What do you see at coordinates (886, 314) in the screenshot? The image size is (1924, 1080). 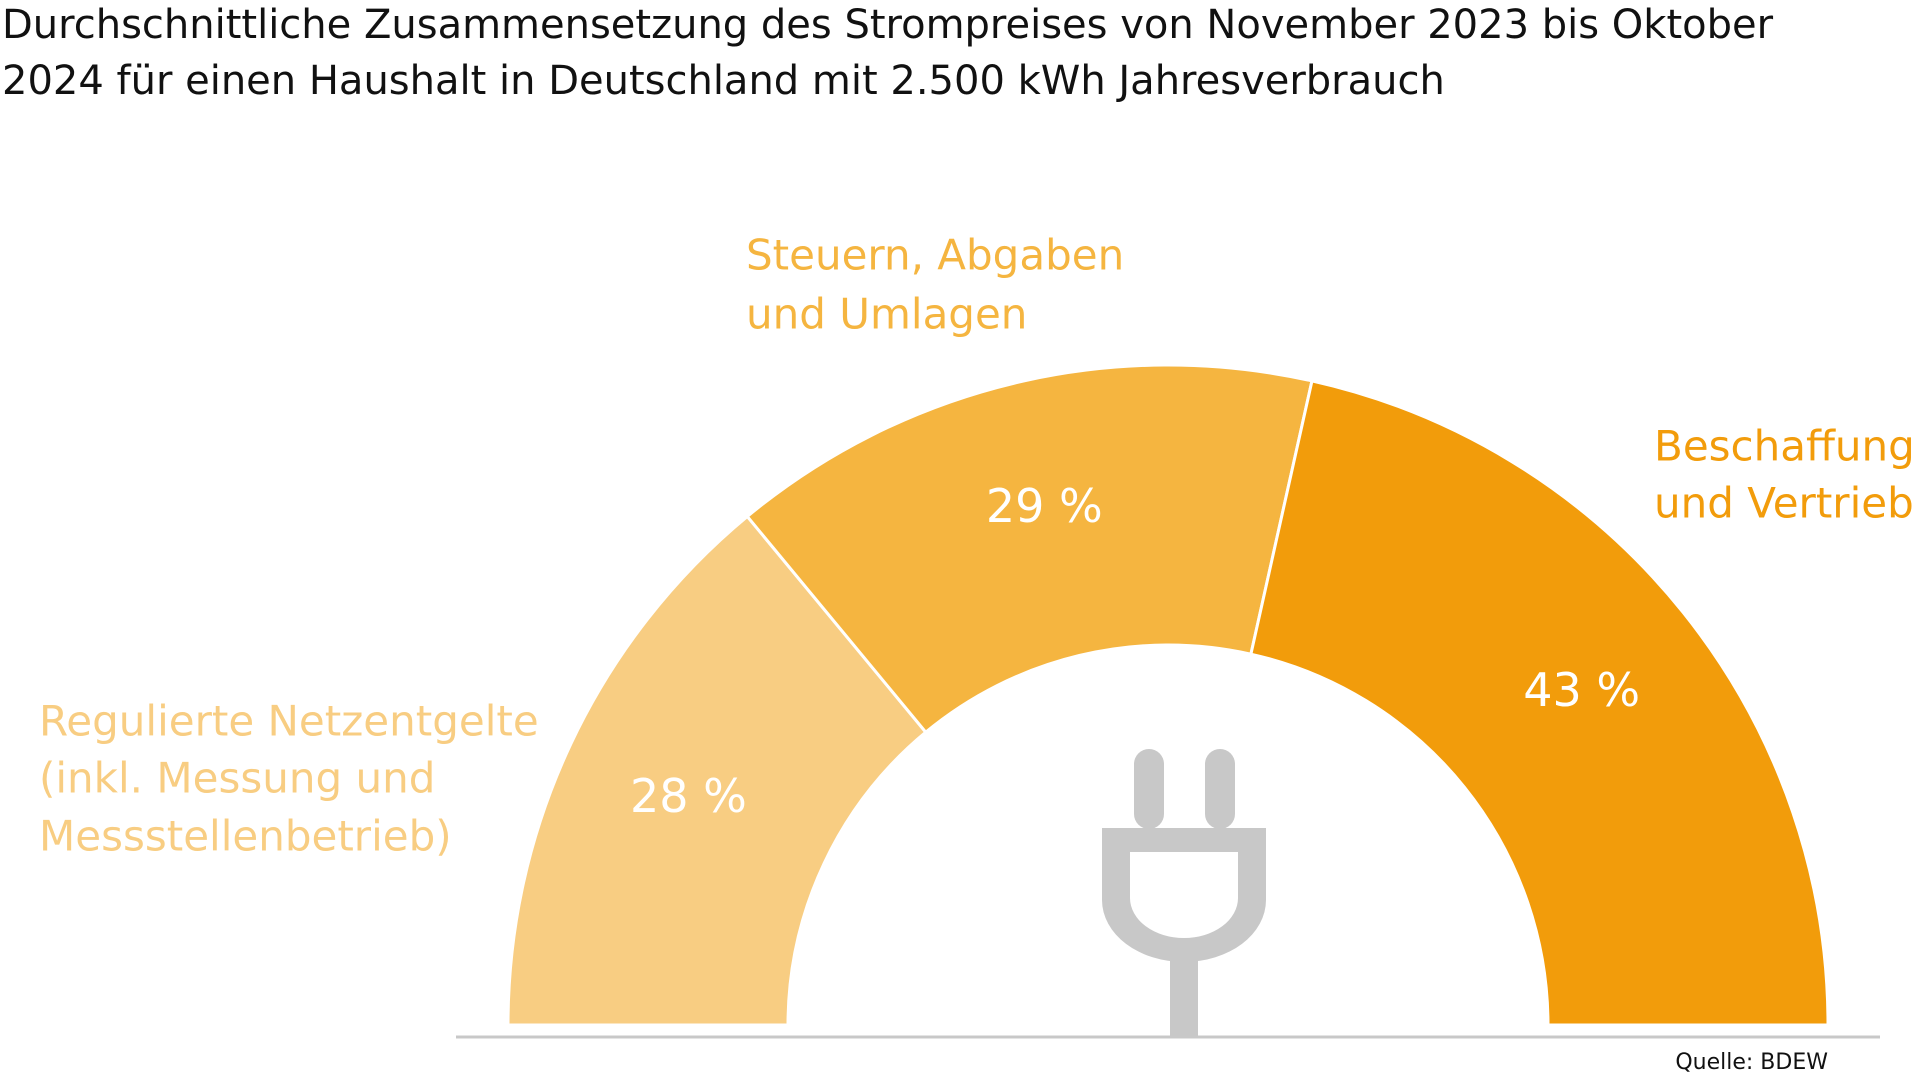 I see `category-label: und Umlagen` at bounding box center [886, 314].